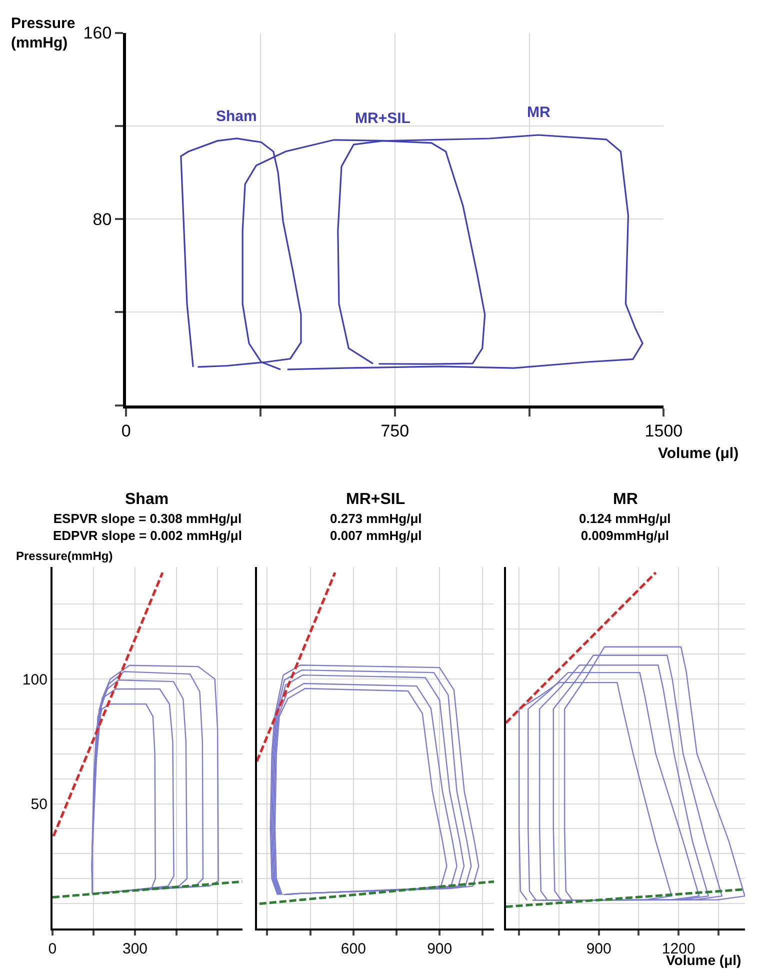  Describe the element at coordinates (353, 949) in the screenshot. I see `x-tick-label: 600` at that location.